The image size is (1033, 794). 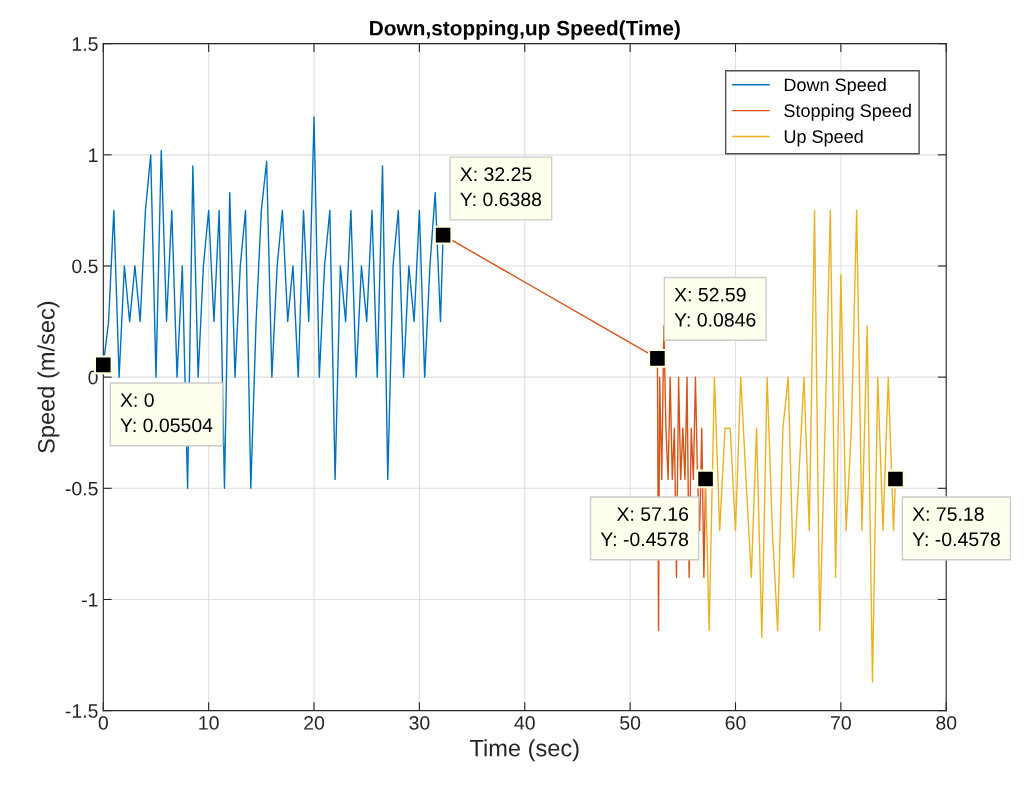 What do you see at coordinates (93, 155) in the screenshot?
I see `y-tick-label: 1` at bounding box center [93, 155].